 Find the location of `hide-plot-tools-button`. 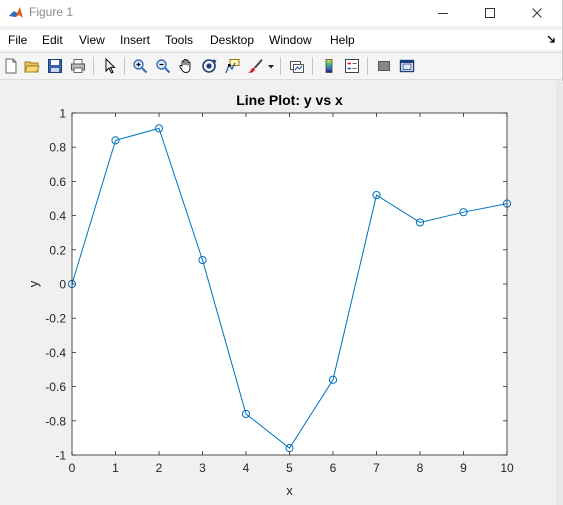

hide-plot-tools-button is located at coordinates (384, 66).